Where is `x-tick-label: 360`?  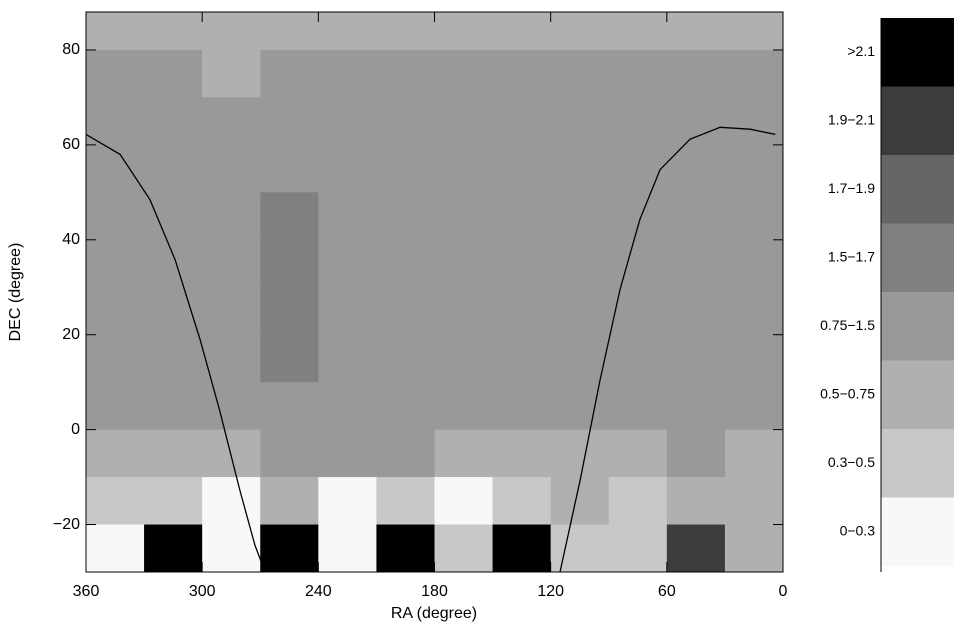 x-tick-label: 360 is located at coordinates (86, 591).